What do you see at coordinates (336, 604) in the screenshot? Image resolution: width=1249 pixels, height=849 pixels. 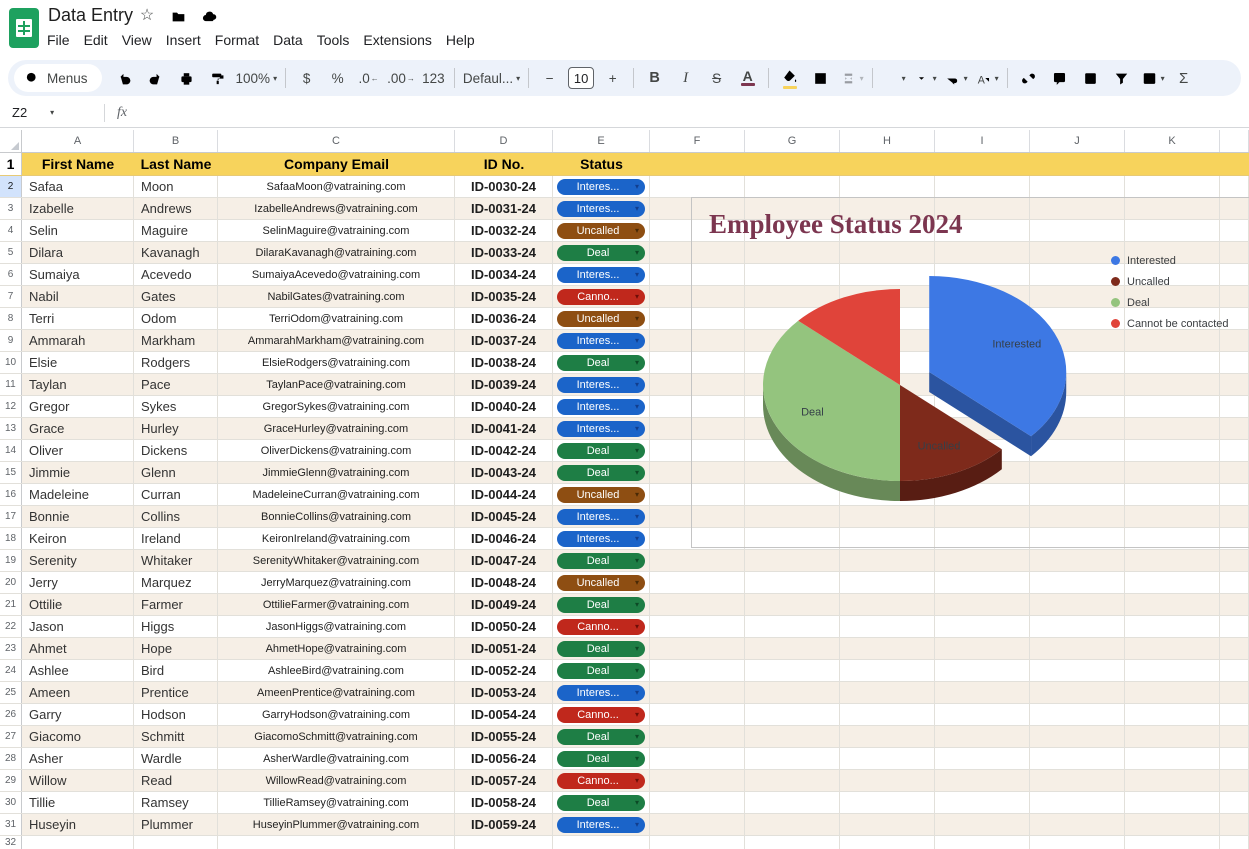 I see `cell-C21: OttilieFarmer@vatraining.com` at bounding box center [336, 604].